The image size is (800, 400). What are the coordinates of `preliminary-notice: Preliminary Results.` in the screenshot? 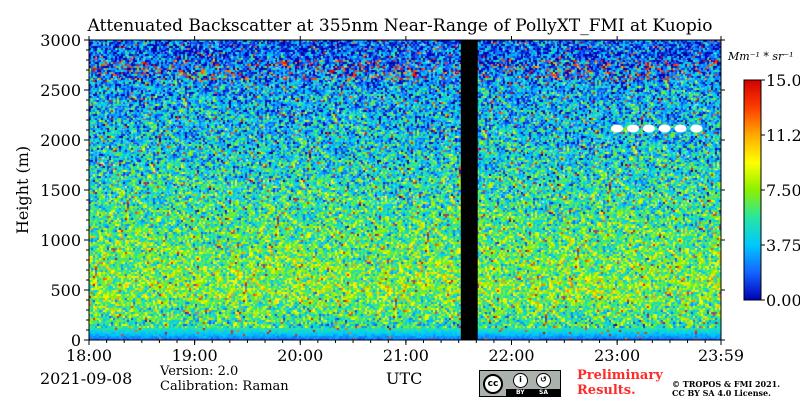 It's located at (620, 383).